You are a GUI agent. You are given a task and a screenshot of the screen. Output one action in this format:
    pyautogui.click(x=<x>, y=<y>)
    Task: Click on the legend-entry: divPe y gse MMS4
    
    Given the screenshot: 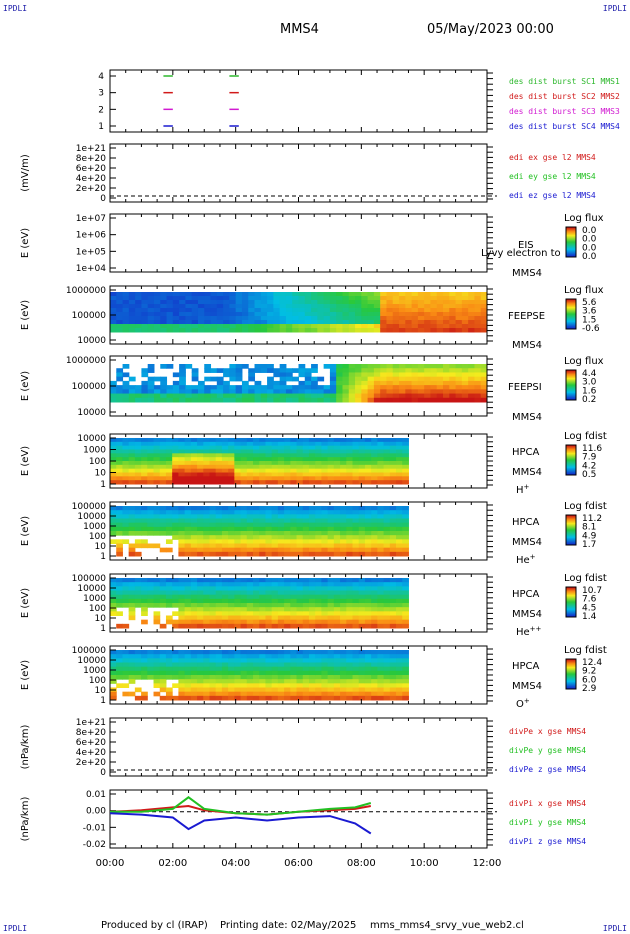 What is the action you would take?
    pyautogui.click(x=547, y=750)
    